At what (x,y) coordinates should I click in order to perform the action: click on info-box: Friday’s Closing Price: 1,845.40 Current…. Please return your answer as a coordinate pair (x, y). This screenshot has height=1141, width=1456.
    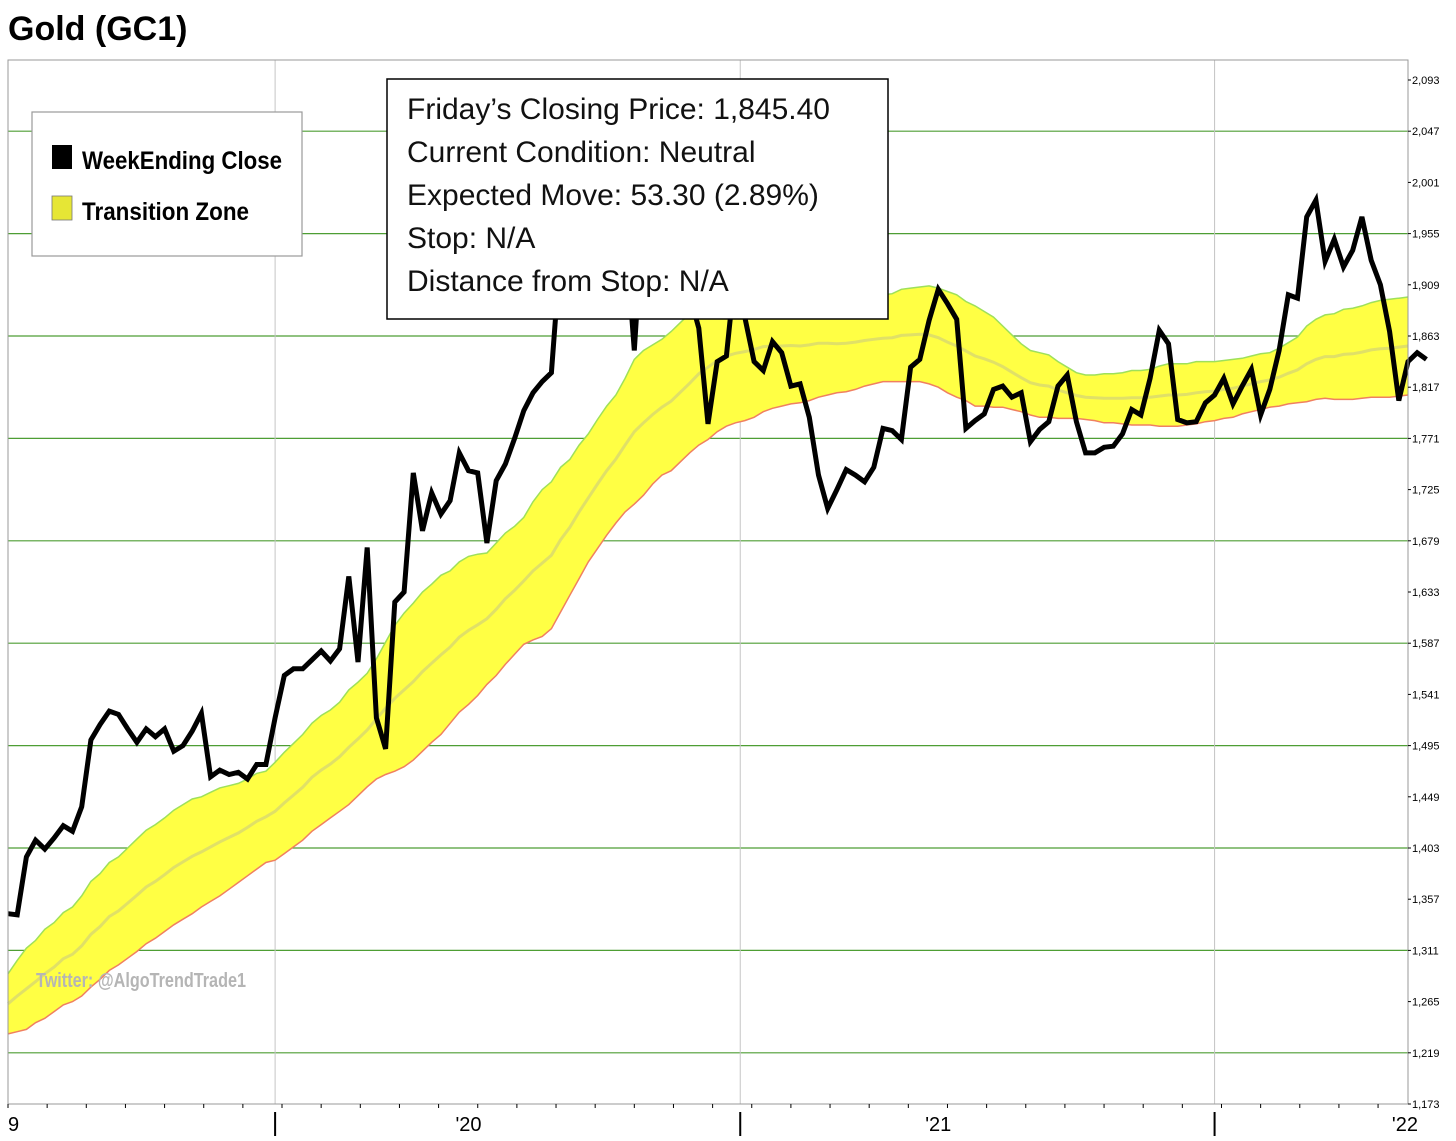
    Looking at the image, I should click on (637, 199).